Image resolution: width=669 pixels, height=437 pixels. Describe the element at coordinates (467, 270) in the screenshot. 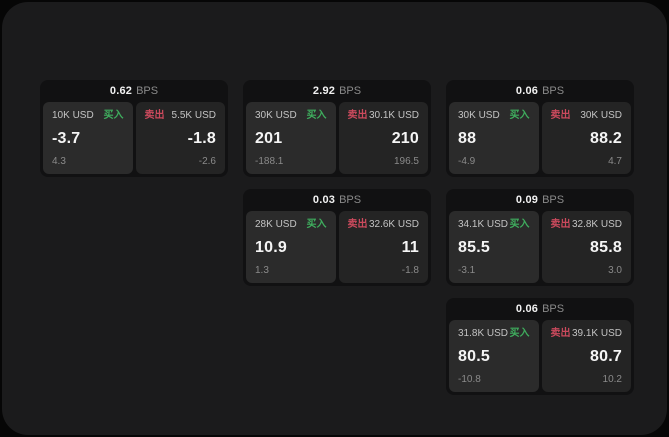

I see `buy-delta: -3.1` at that location.